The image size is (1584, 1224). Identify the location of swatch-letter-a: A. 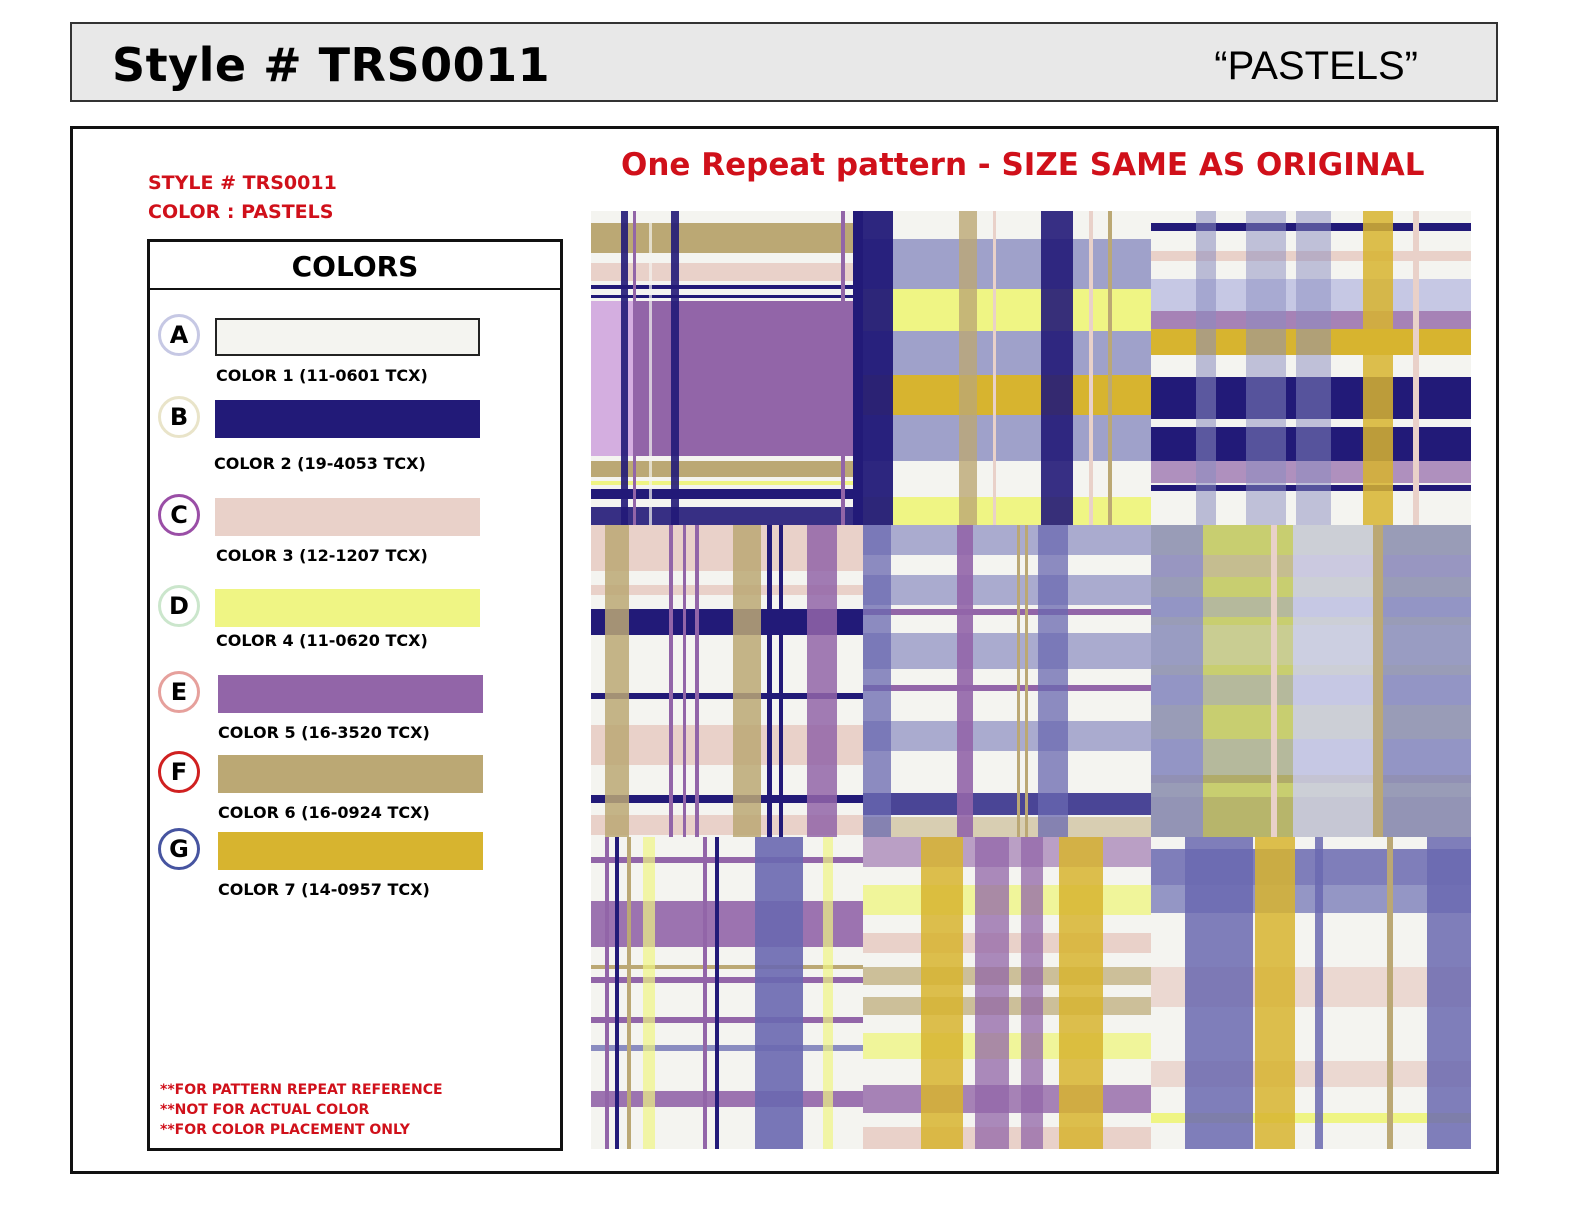
(179, 335).